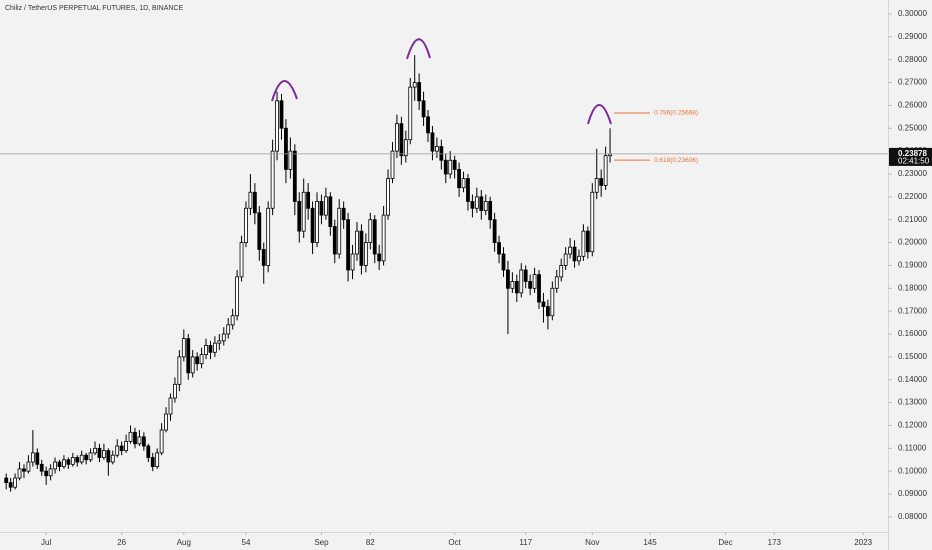  Describe the element at coordinates (418, 49) in the screenshot. I see `head-arc` at that location.